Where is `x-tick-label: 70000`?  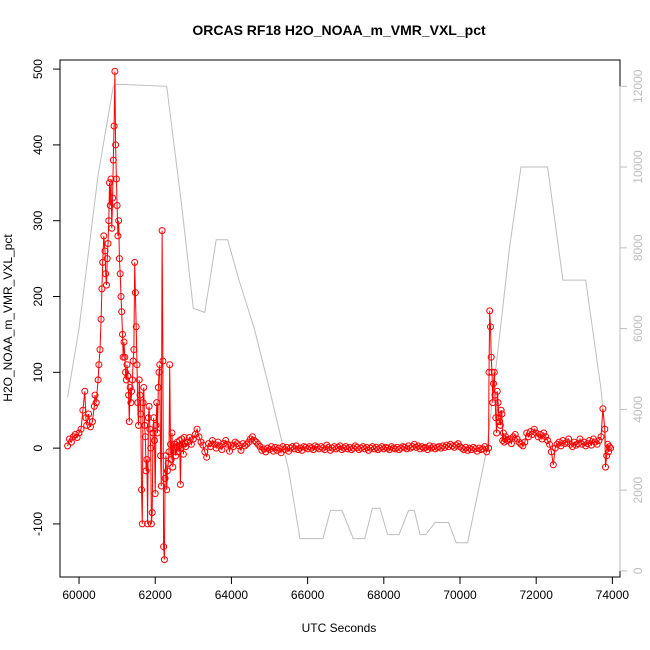 x-tick-label: 70000 is located at coordinates (460, 595).